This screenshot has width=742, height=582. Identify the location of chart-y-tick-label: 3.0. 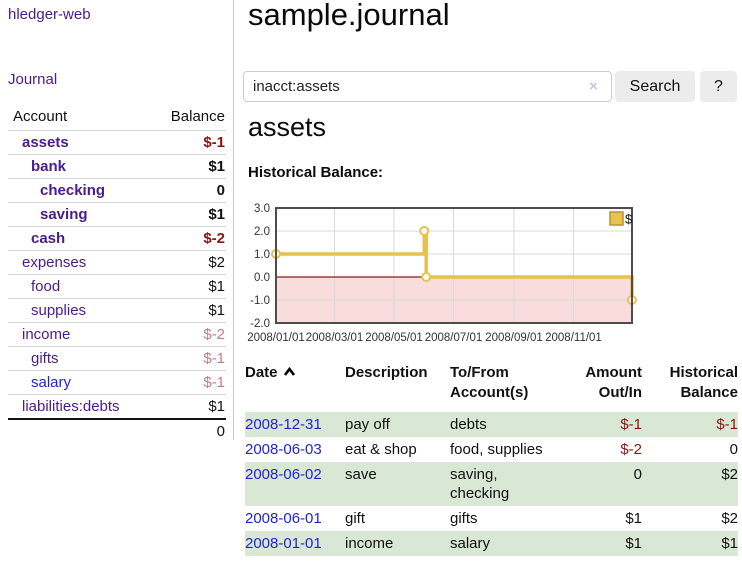
(262, 209).